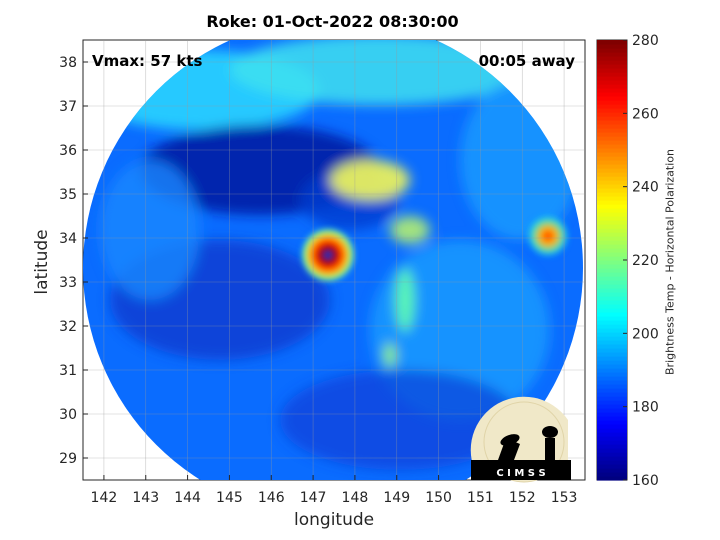 This screenshot has height=540, width=720. I want to click on x-tick-label: 148, so click(355, 498).